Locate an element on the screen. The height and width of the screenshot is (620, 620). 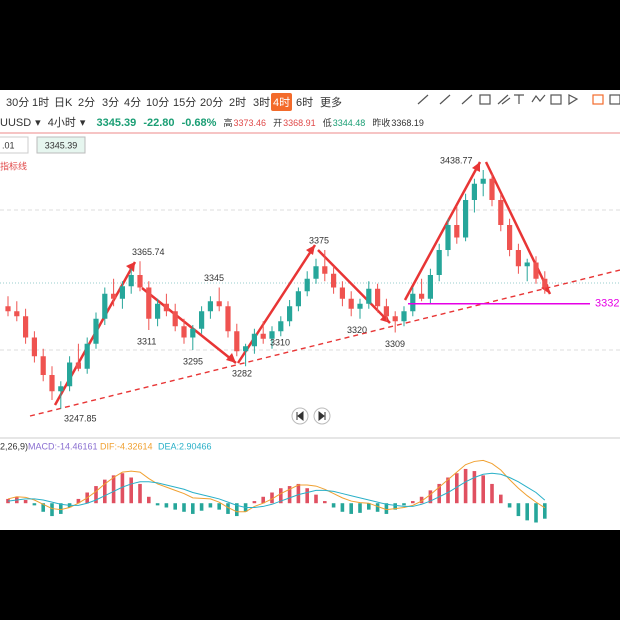
period-button: 更多 is located at coordinates (331, 103).